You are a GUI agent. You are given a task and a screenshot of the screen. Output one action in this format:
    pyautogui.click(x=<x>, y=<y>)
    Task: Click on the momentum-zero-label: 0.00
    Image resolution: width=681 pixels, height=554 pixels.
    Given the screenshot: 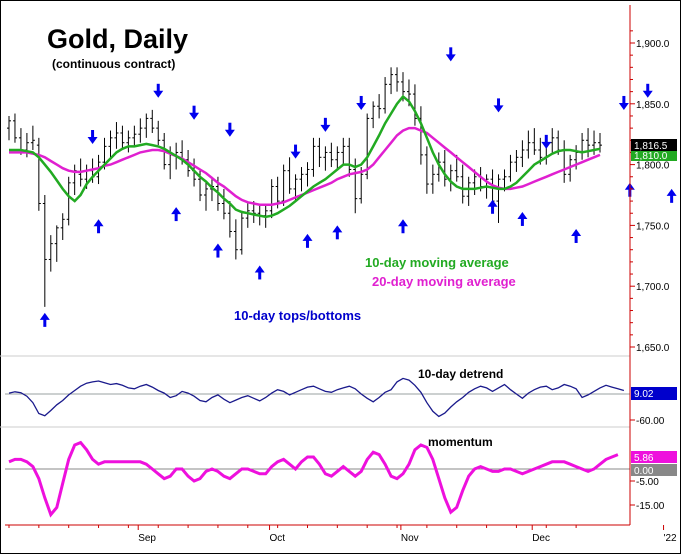 What is the action you would take?
    pyautogui.click(x=644, y=471)
    